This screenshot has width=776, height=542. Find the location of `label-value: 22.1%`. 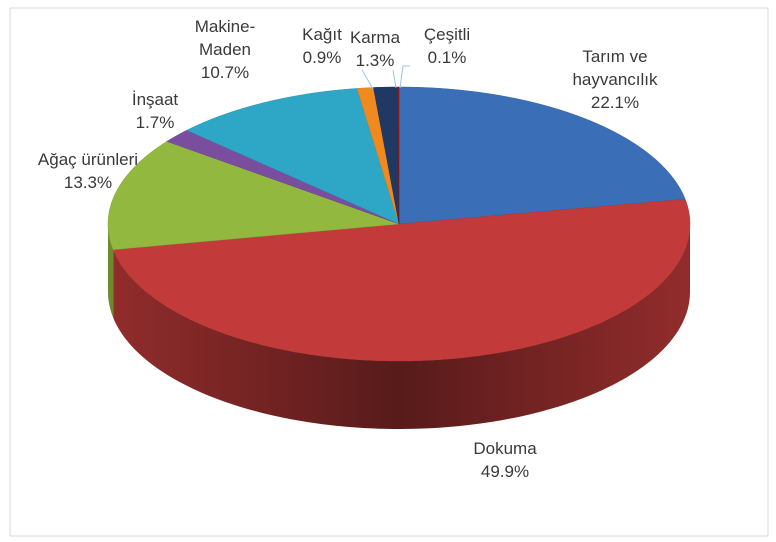

label-value: 22.1% is located at coordinates (615, 102).